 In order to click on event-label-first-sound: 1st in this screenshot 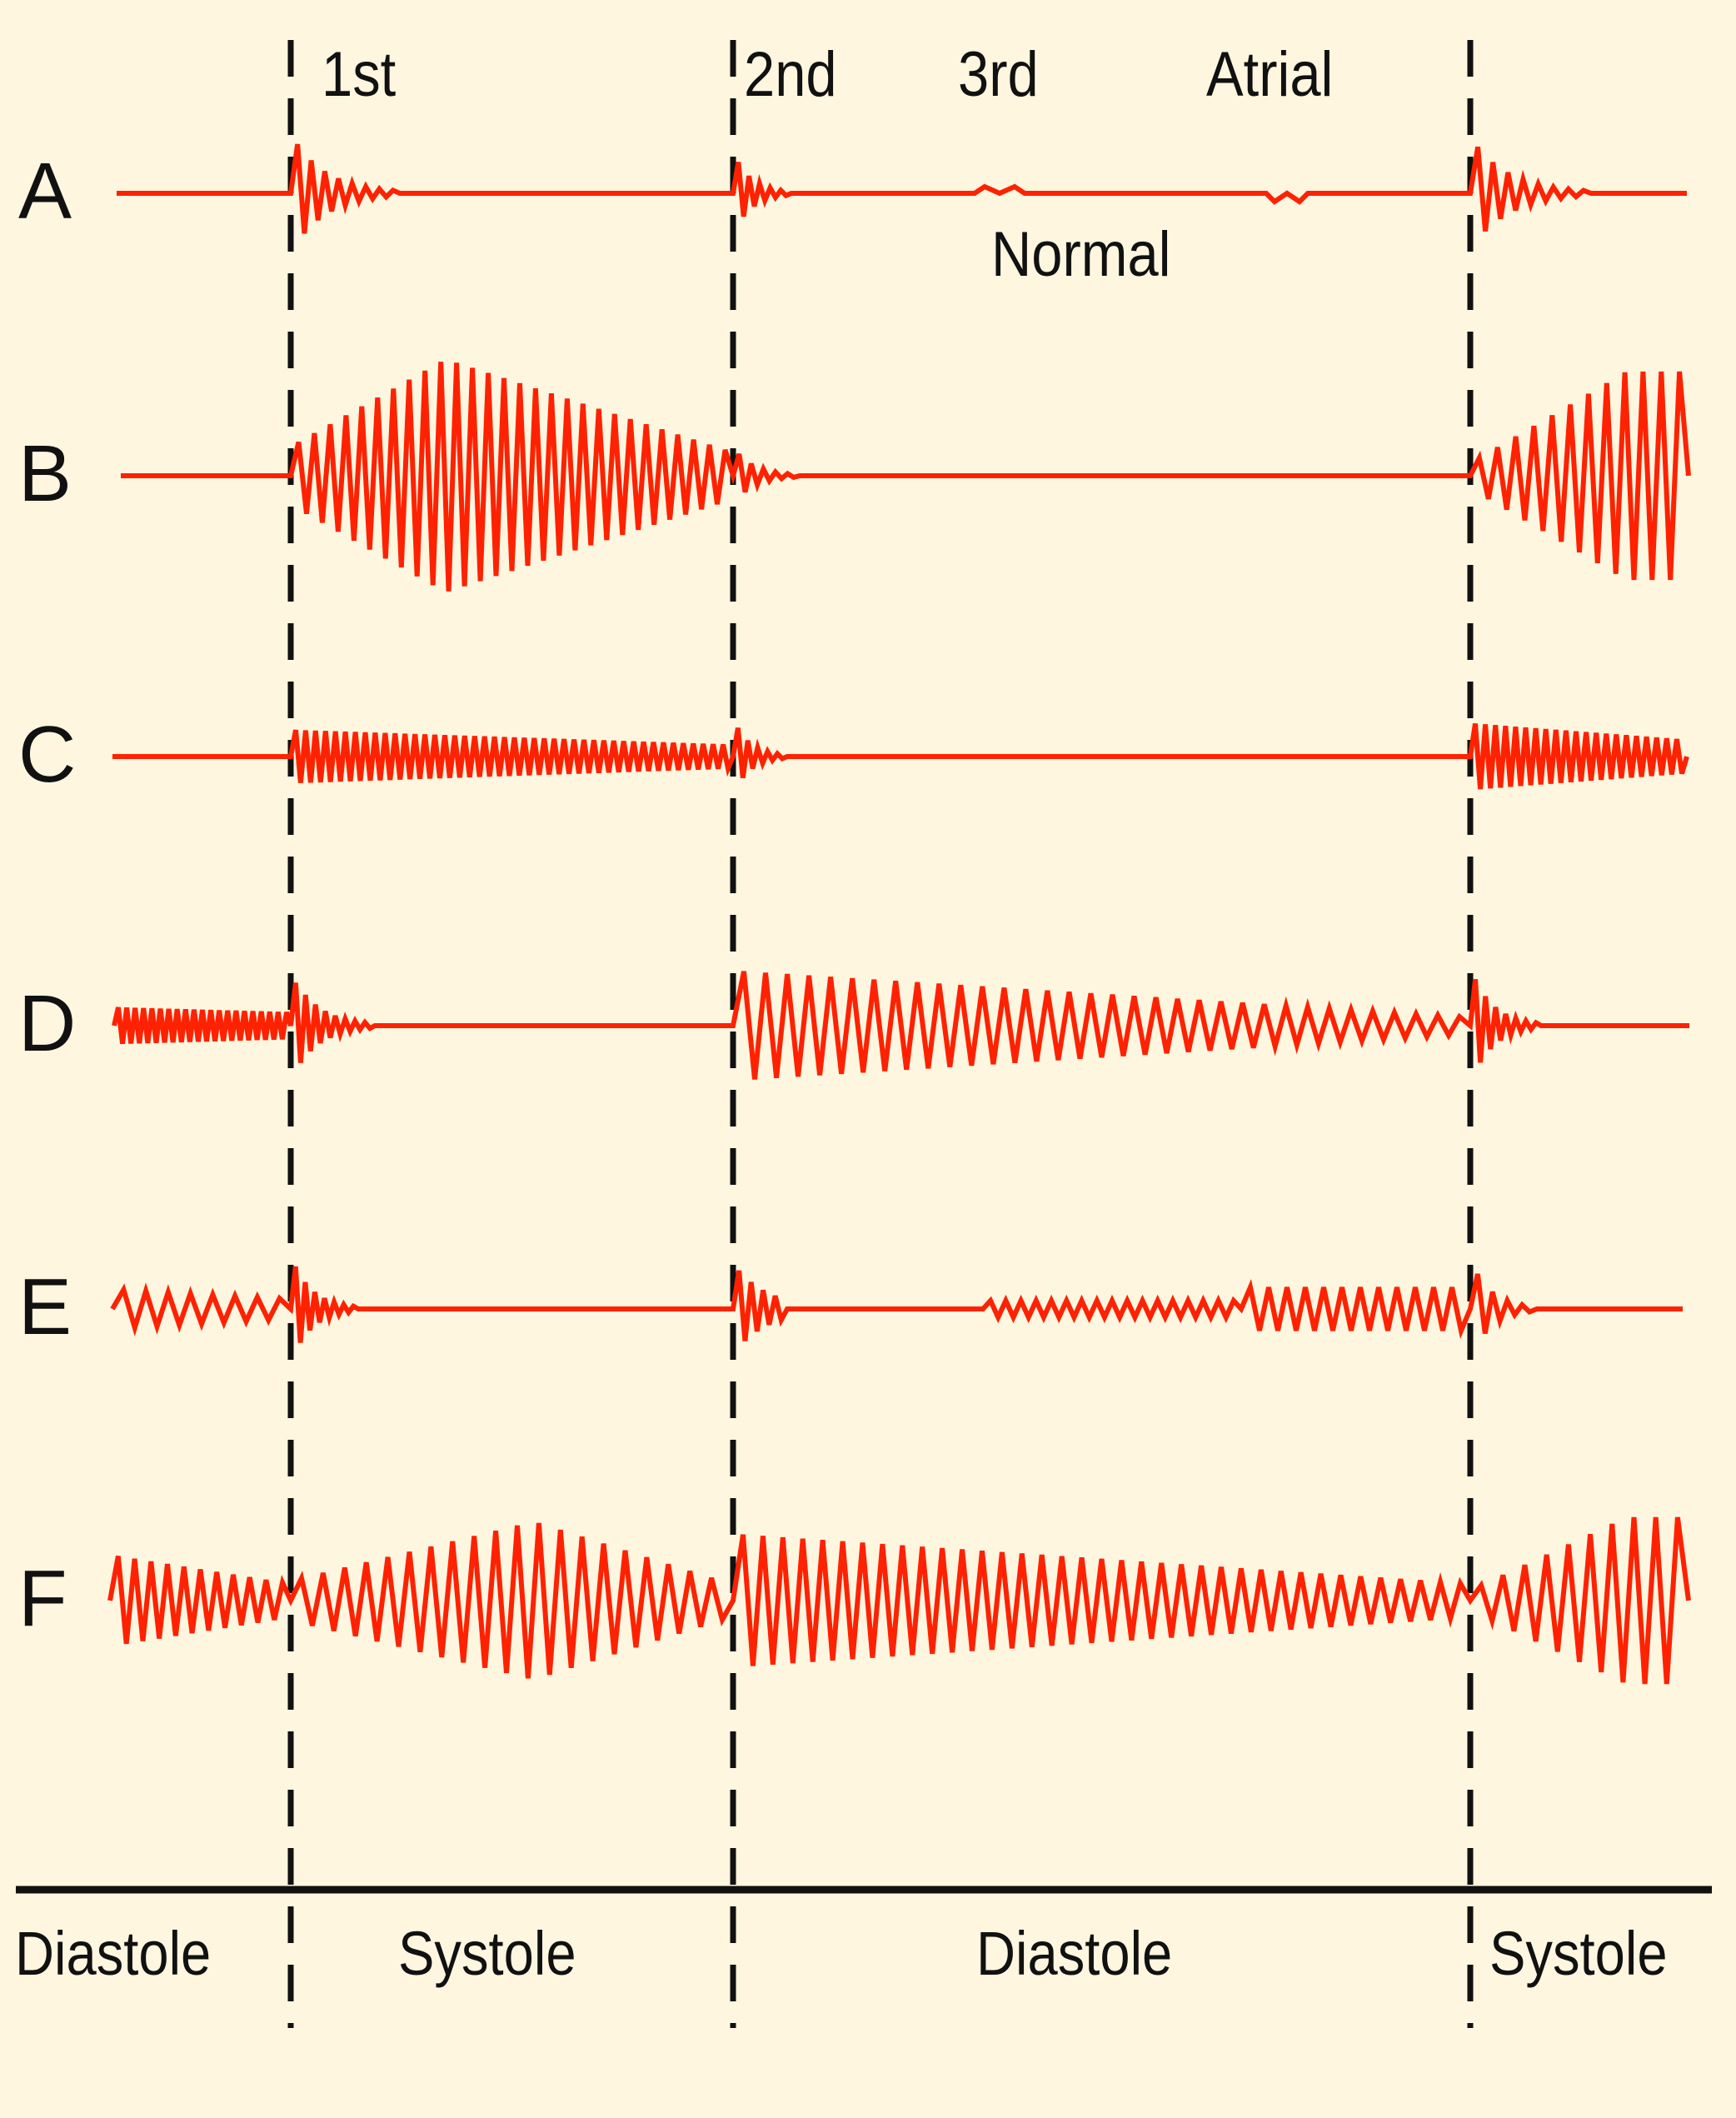, I will do `click(359, 74)`.